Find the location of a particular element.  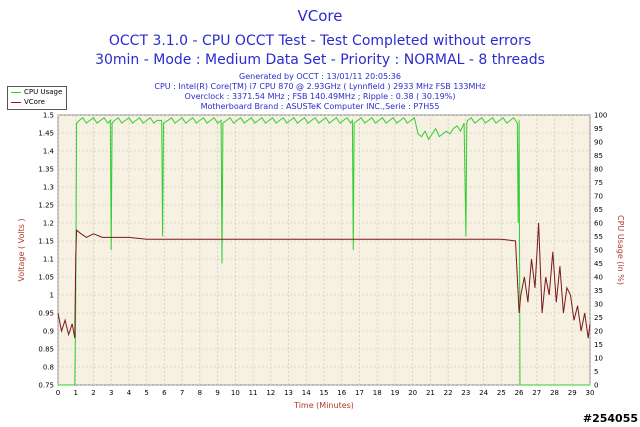

x-tick-label: 18 is located at coordinates (377, 393).